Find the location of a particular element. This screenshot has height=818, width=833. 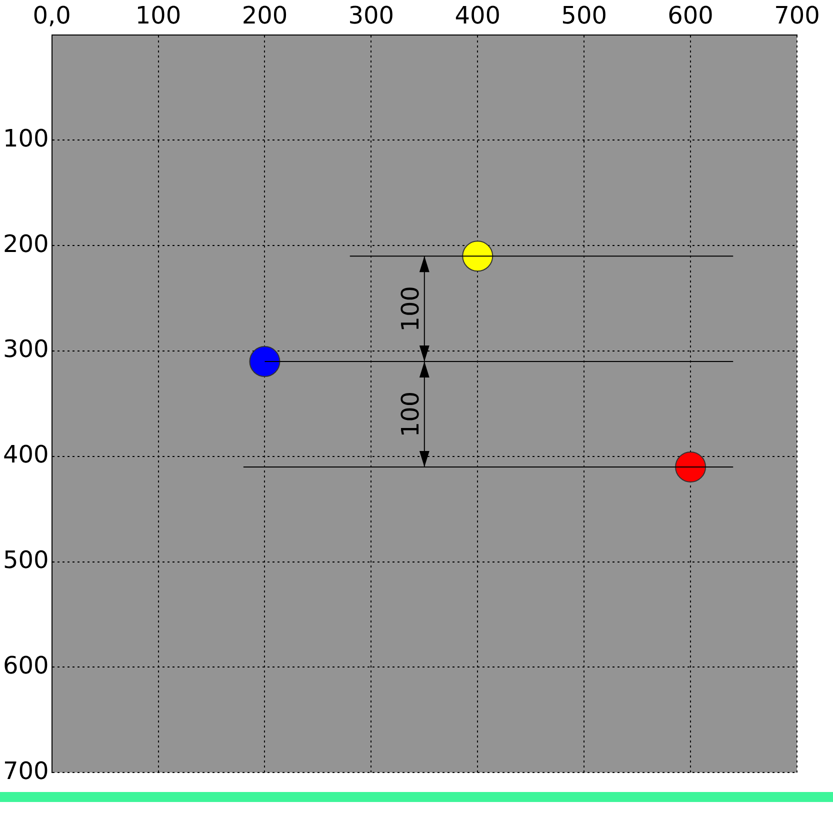

x-tick-label: 0,0 is located at coordinates (51, 16).